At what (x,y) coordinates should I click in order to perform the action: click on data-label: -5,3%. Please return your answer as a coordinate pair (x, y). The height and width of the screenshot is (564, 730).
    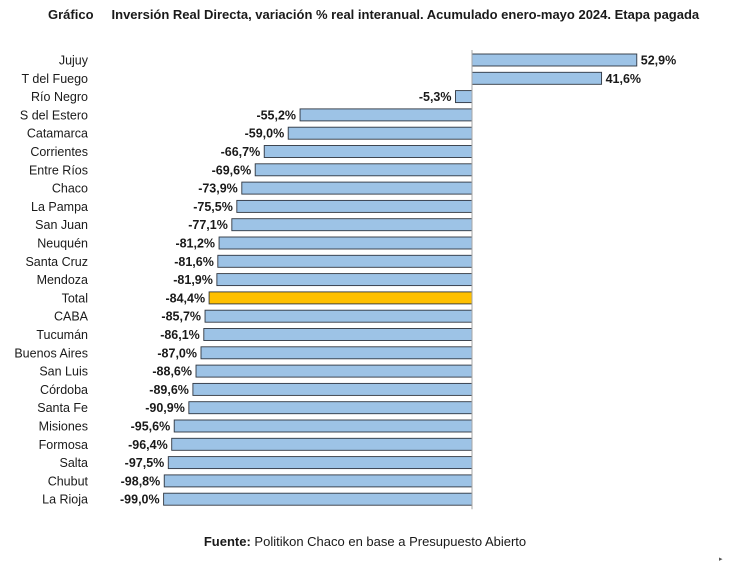
    Looking at the image, I should click on (435, 97).